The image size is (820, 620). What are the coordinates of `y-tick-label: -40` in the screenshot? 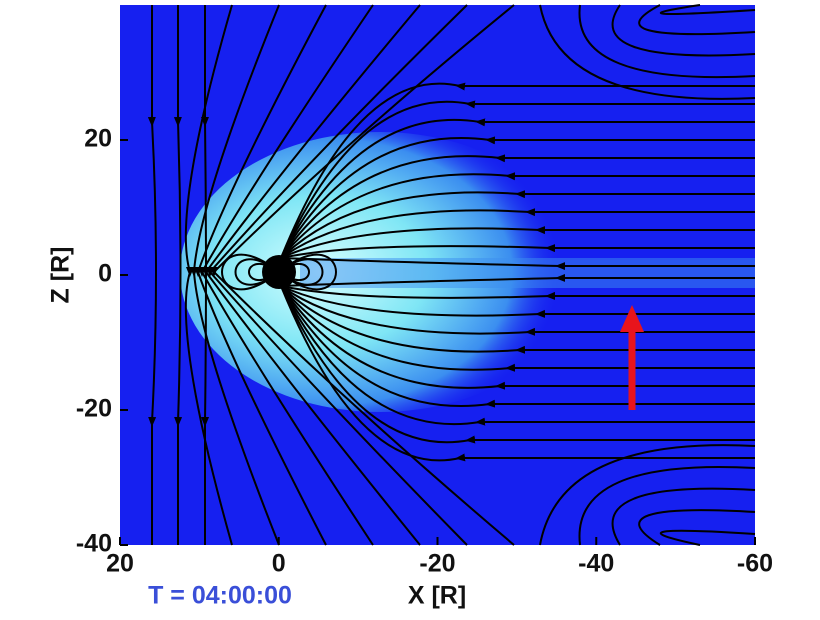 It's located at (94, 544).